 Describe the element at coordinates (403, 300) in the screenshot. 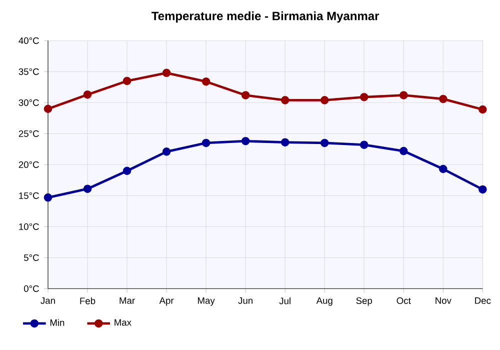

I see `x-tick-label: Oct` at that location.